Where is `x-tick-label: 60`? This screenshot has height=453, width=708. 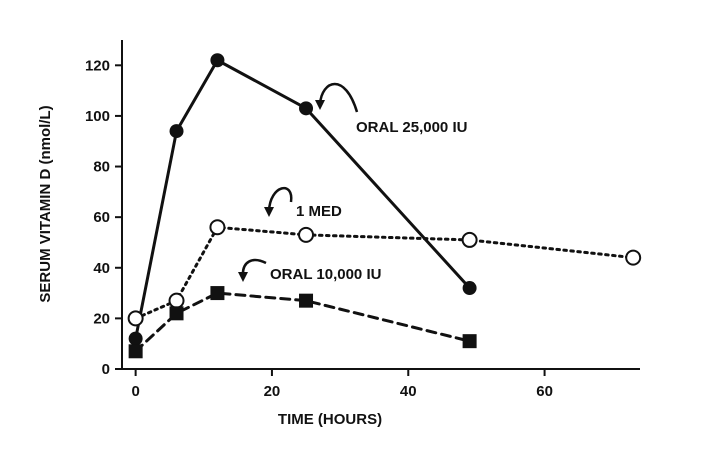
x-tick-label: 60 is located at coordinates (544, 391).